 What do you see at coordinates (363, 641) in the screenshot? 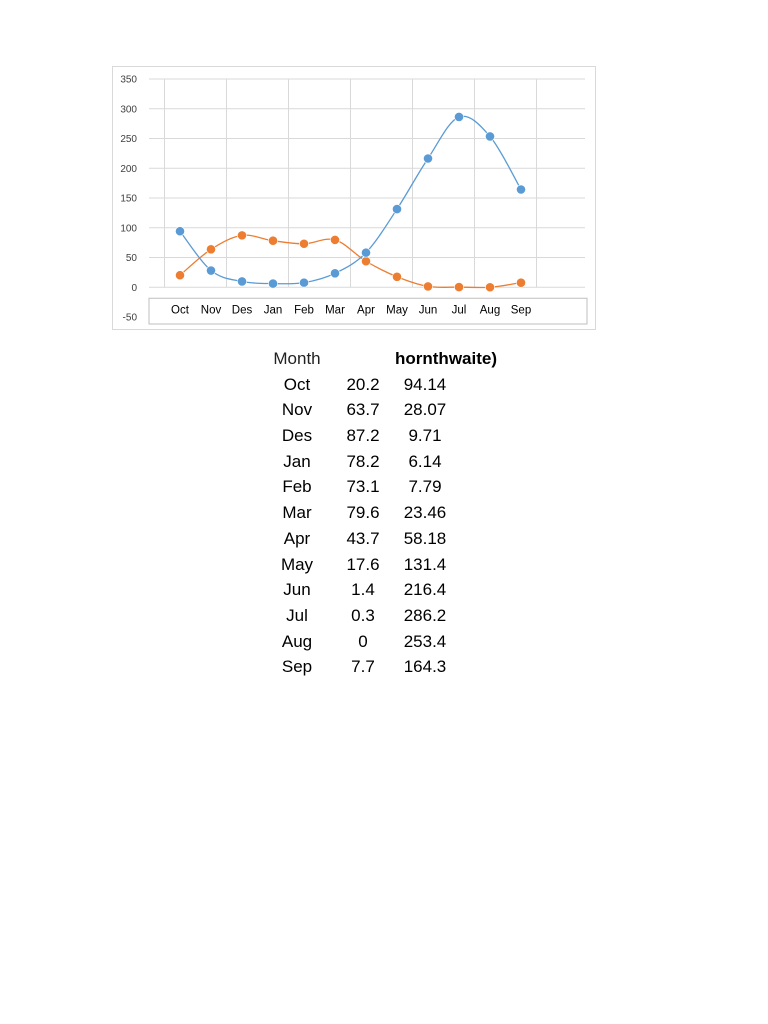
I see `cell-col1: 0` at bounding box center [363, 641].